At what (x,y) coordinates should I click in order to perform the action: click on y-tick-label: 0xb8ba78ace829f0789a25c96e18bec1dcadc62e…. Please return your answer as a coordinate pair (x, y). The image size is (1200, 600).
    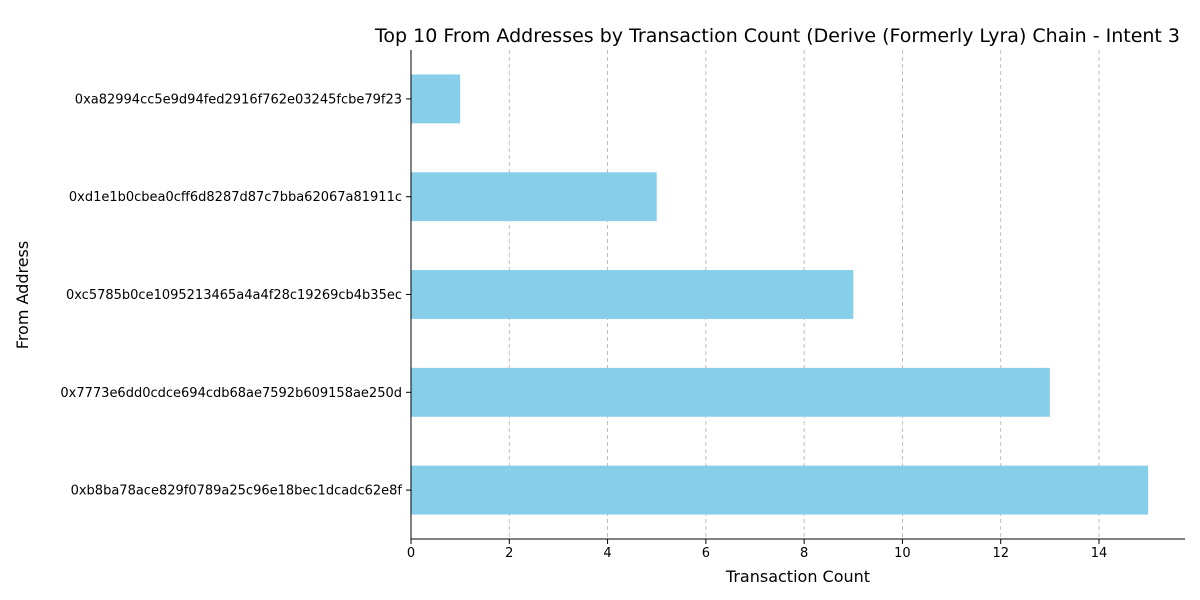
    Looking at the image, I should click on (237, 491).